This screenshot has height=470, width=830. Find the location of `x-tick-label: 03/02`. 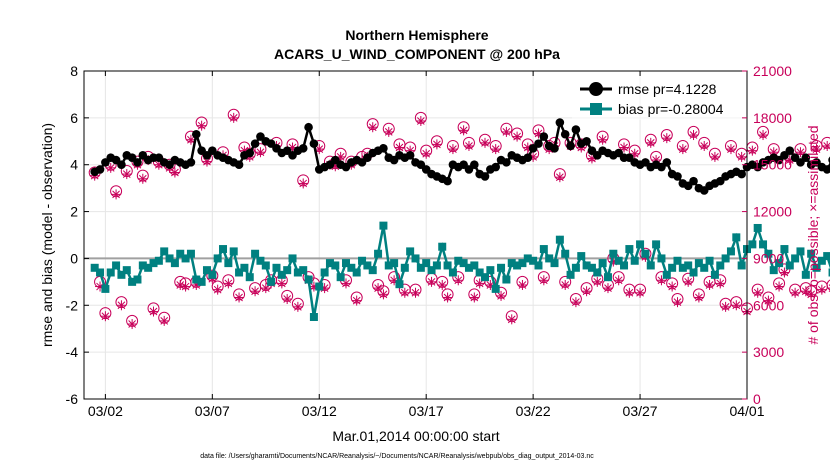

x-tick-label: 03/02 is located at coordinates (105, 411).